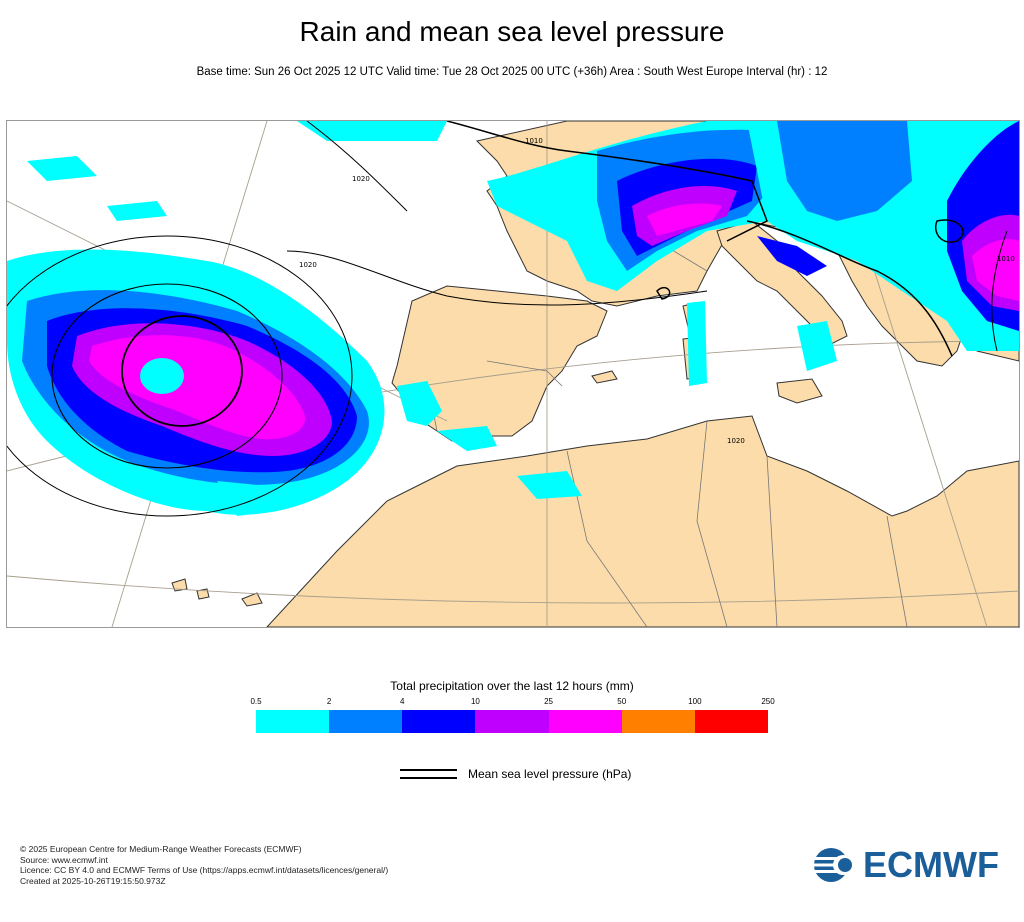 This screenshot has height=922, width=1024. I want to click on ecmwf-logo: ECMWF, so click(906, 864).